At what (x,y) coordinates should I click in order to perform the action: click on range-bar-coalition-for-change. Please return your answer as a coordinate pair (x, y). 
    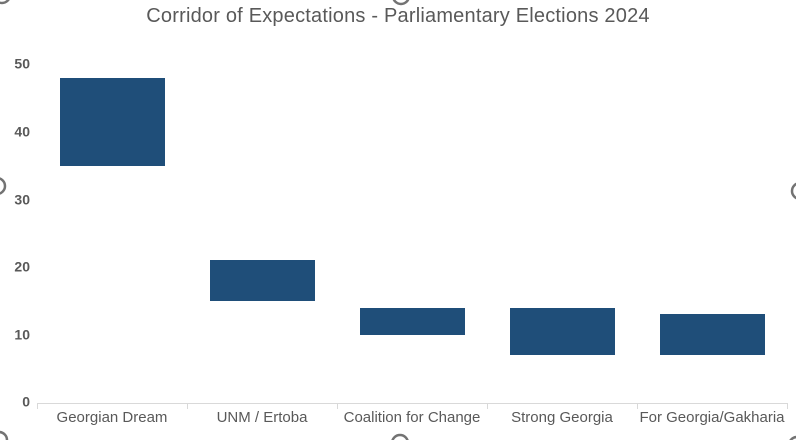
    Looking at the image, I should click on (412, 321).